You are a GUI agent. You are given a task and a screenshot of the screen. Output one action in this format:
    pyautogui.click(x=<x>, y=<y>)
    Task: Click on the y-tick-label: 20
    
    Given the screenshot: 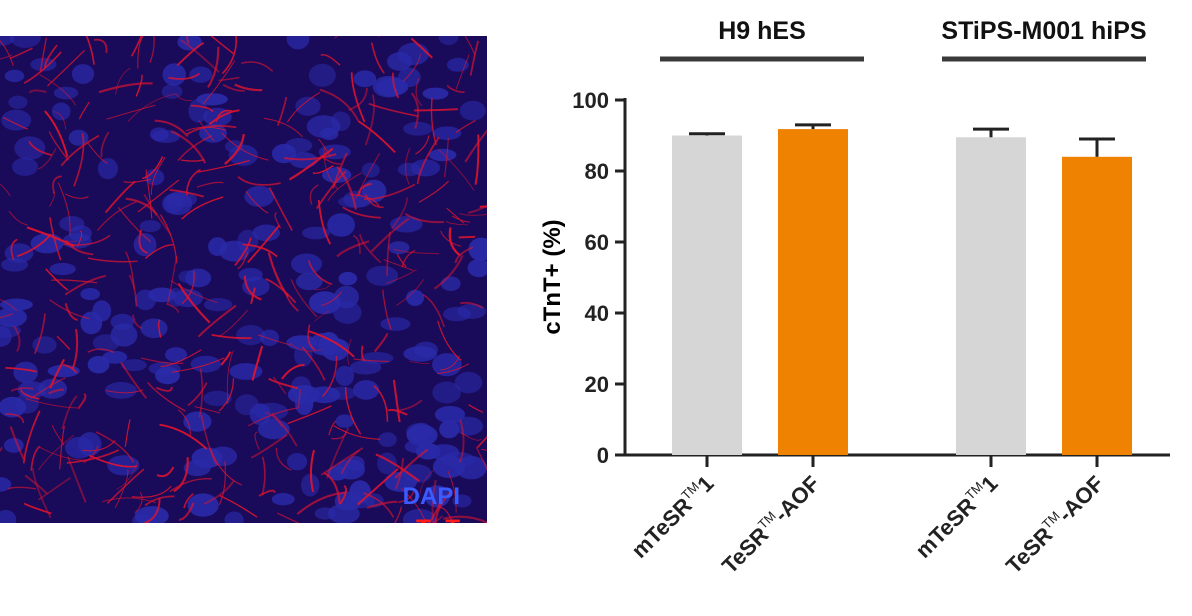 What is the action you would take?
    pyautogui.click(x=597, y=384)
    